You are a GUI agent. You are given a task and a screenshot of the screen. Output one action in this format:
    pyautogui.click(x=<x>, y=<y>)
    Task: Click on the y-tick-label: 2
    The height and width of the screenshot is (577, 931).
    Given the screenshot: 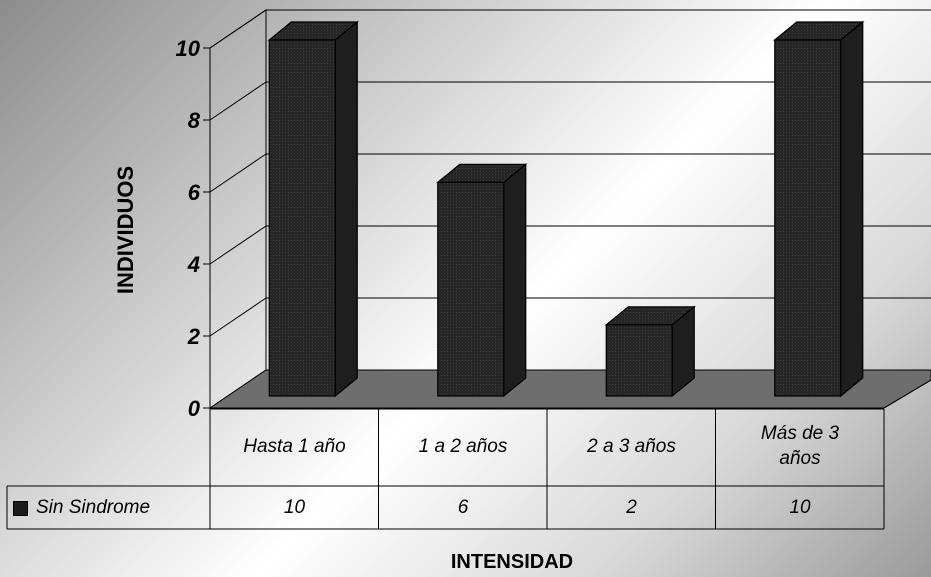 What is the action you would take?
    pyautogui.click(x=194, y=336)
    